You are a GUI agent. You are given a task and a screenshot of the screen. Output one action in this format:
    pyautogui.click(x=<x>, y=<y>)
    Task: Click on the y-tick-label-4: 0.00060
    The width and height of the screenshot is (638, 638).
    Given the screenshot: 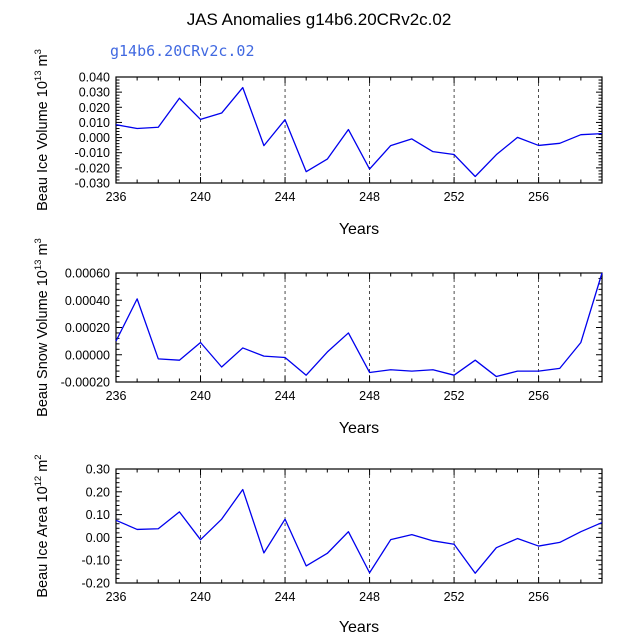 What is the action you would take?
    pyautogui.click(x=87, y=274)
    